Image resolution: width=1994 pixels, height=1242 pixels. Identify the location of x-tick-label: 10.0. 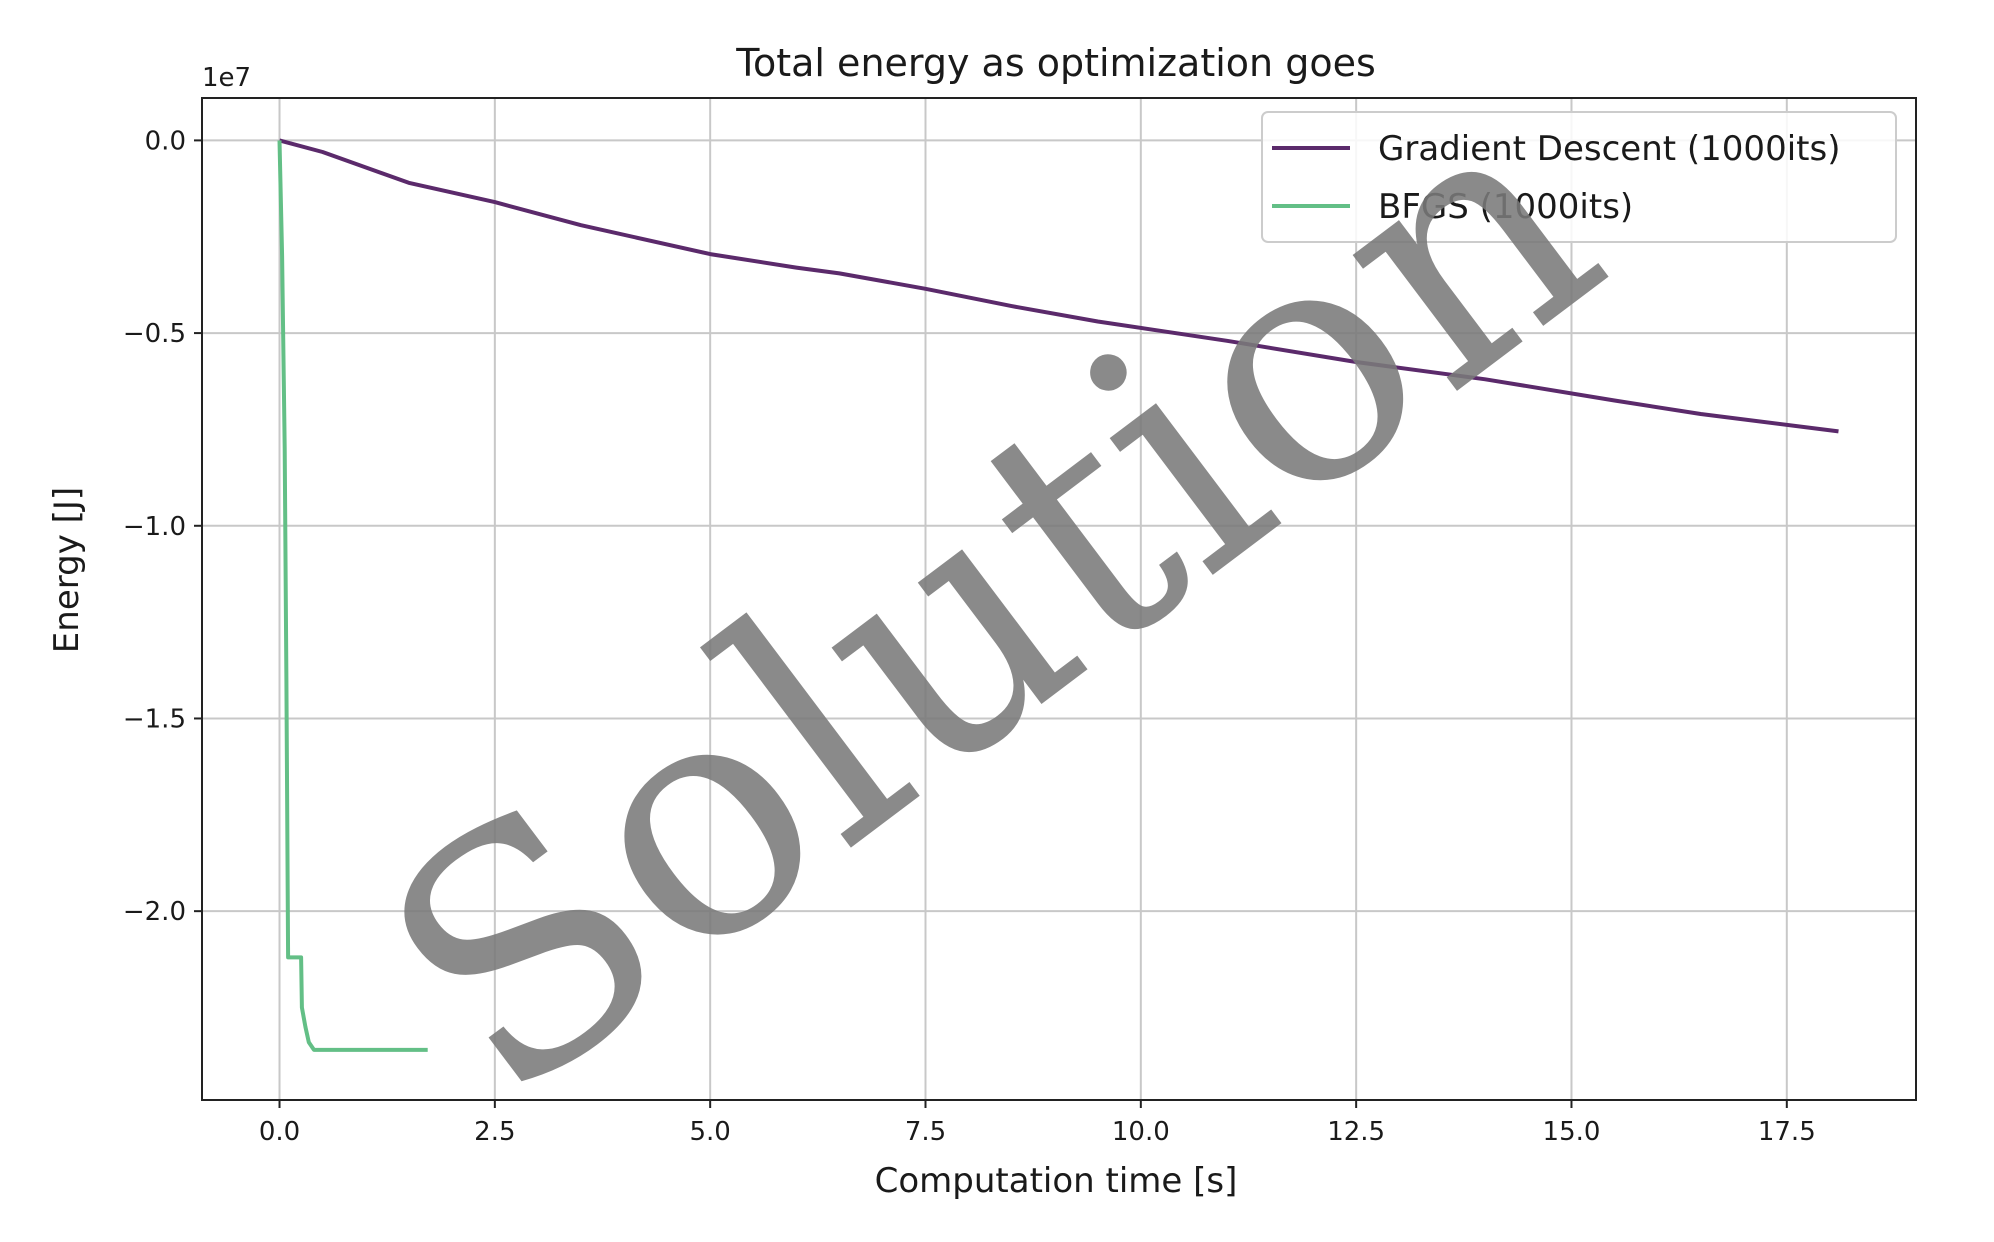
(1141, 1132).